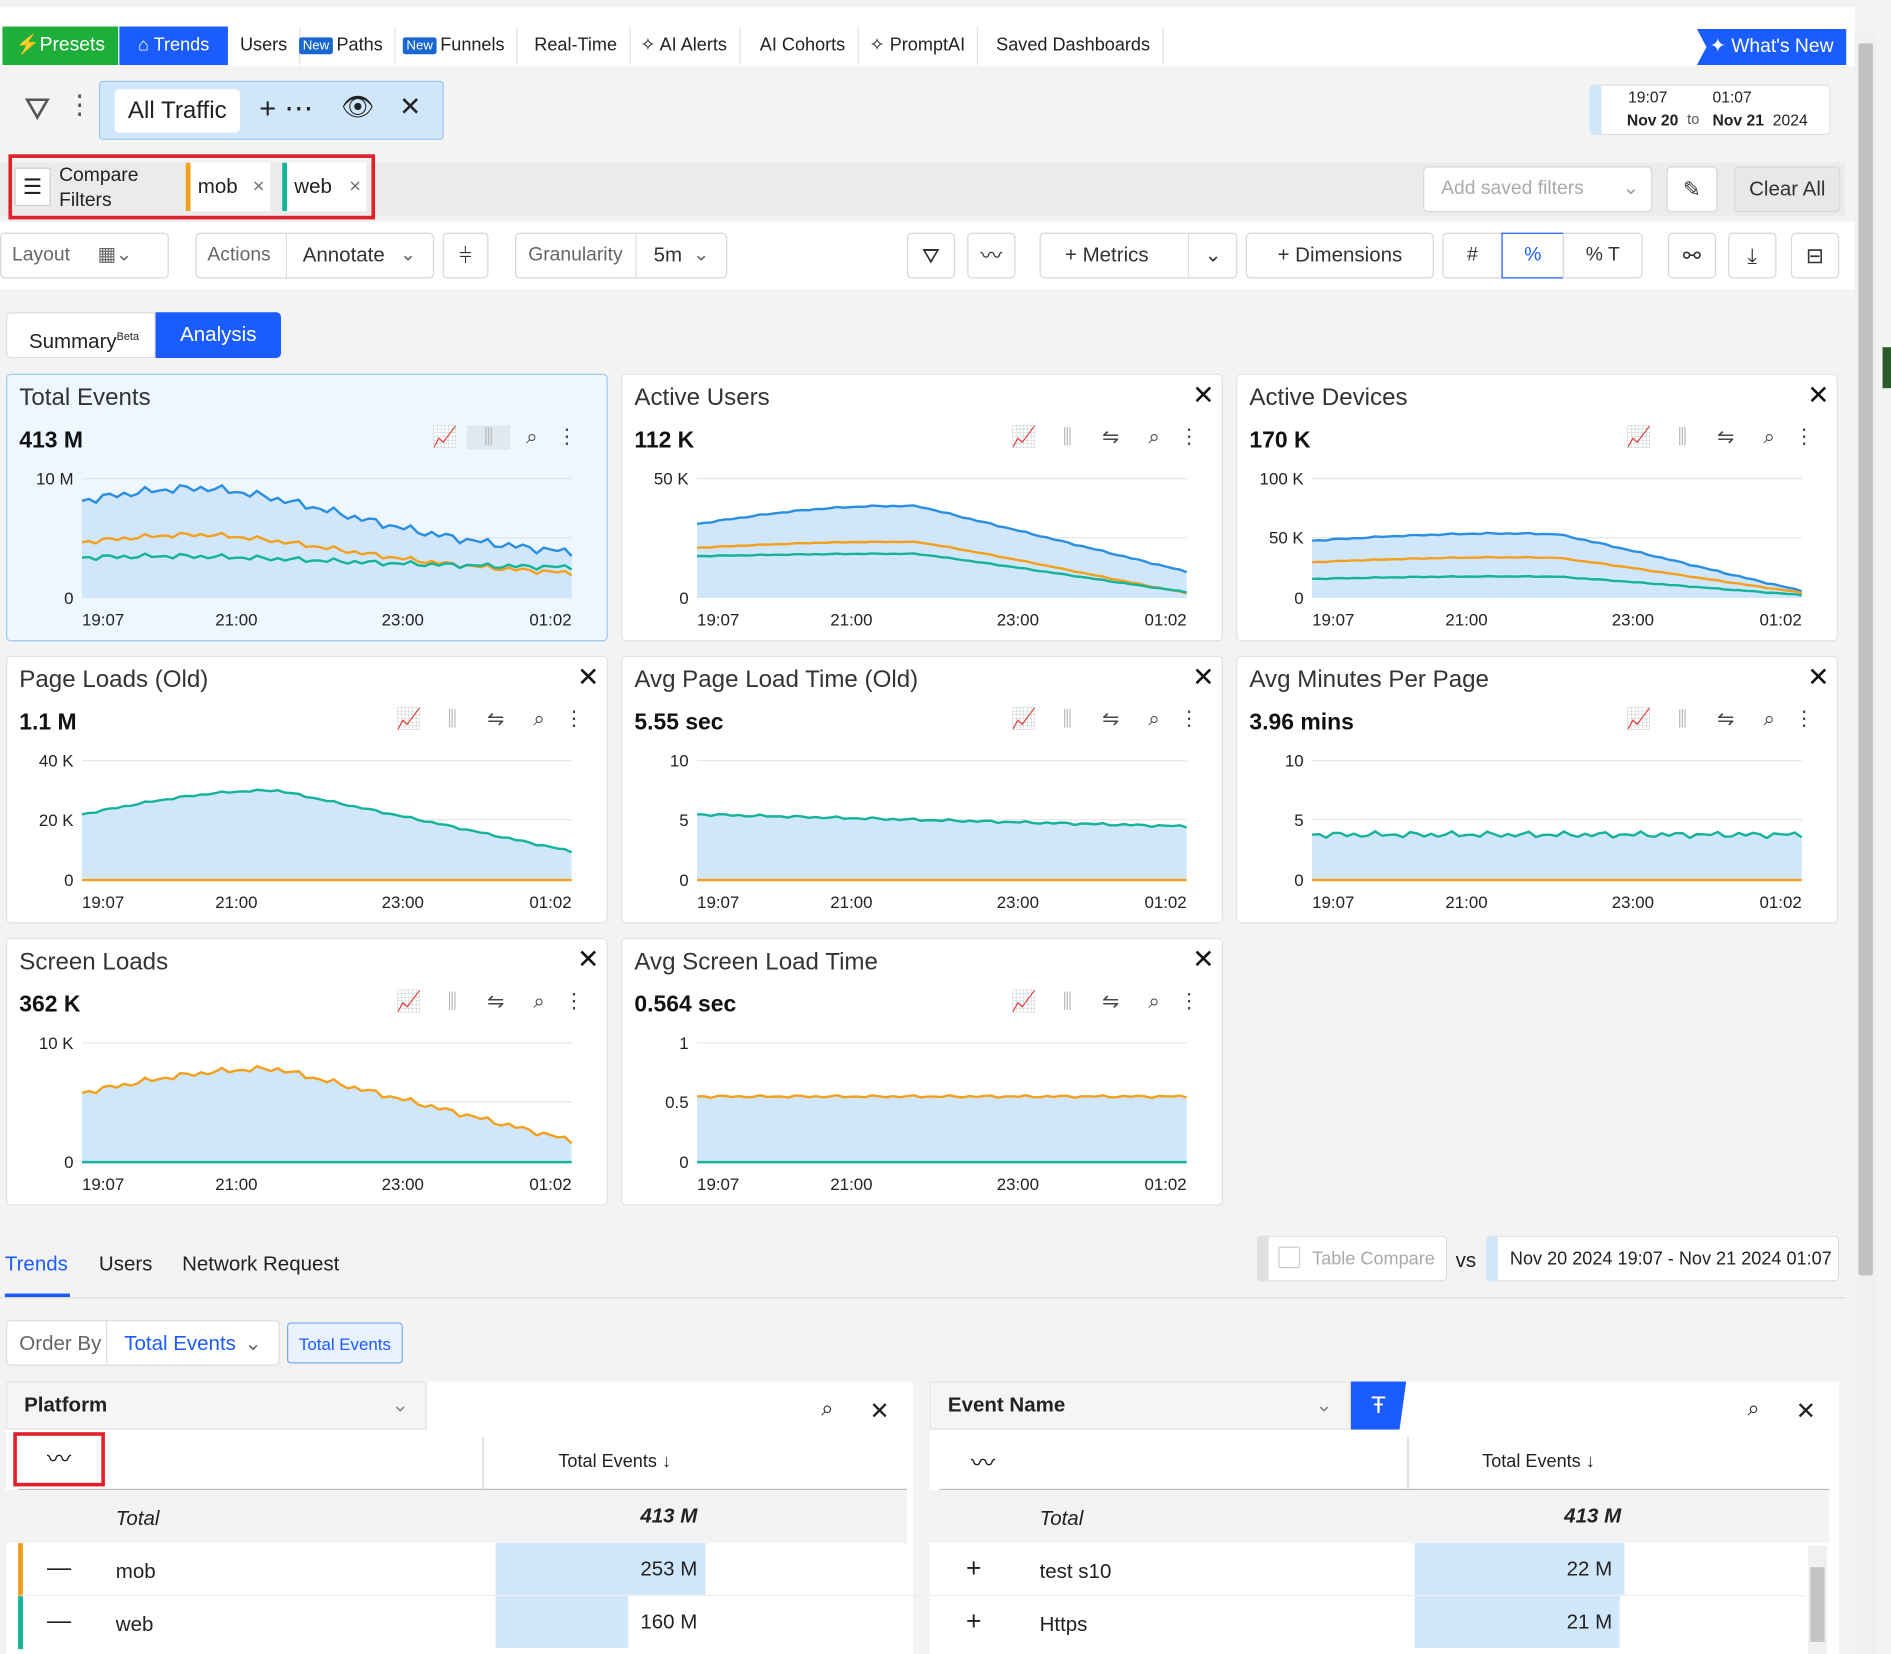 The width and height of the screenshot is (1891, 1654). I want to click on funnels-tab: New Funnels, so click(454, 46).